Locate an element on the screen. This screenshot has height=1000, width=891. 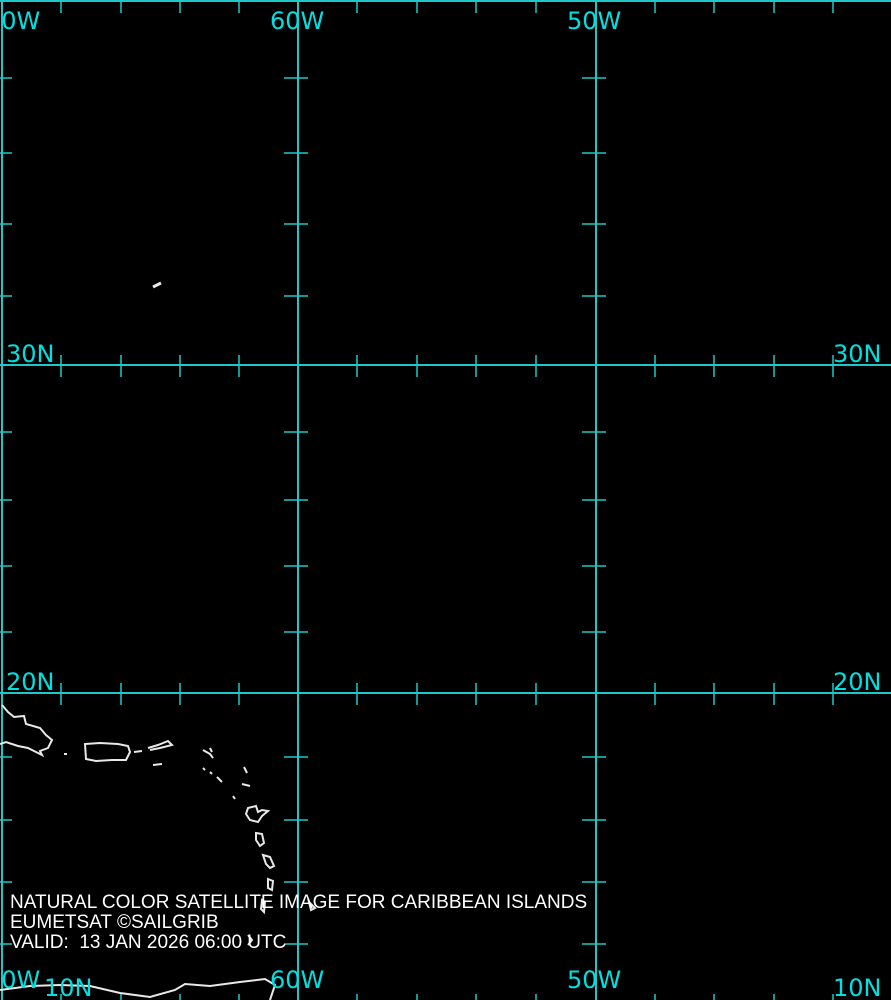
south-america-coast is located at coordinates (138, 988).